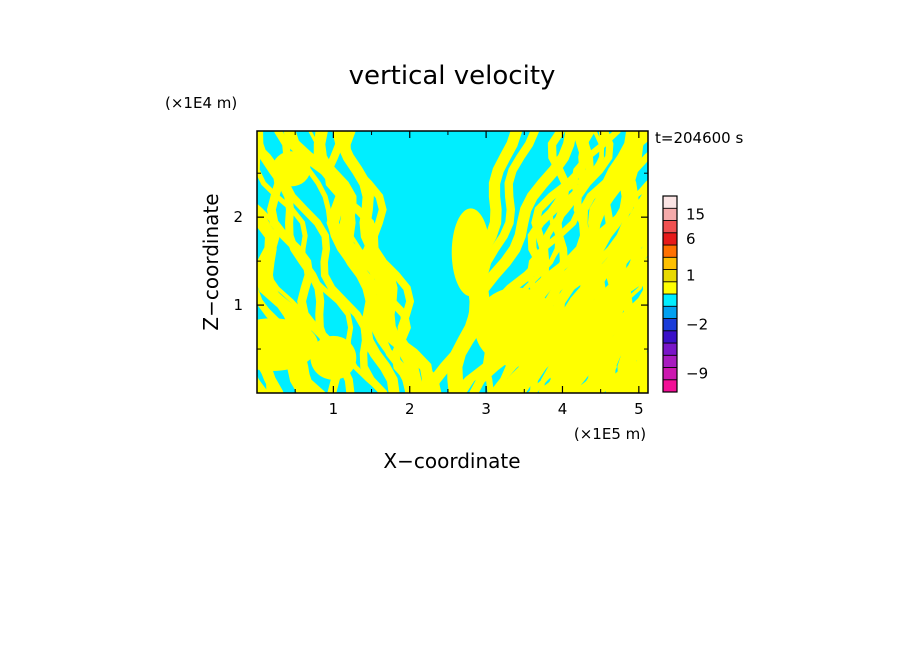 This screenshot has height=654, width=904. I want to click on y-axis-unit: (×1E4 m), so click(201, 103).